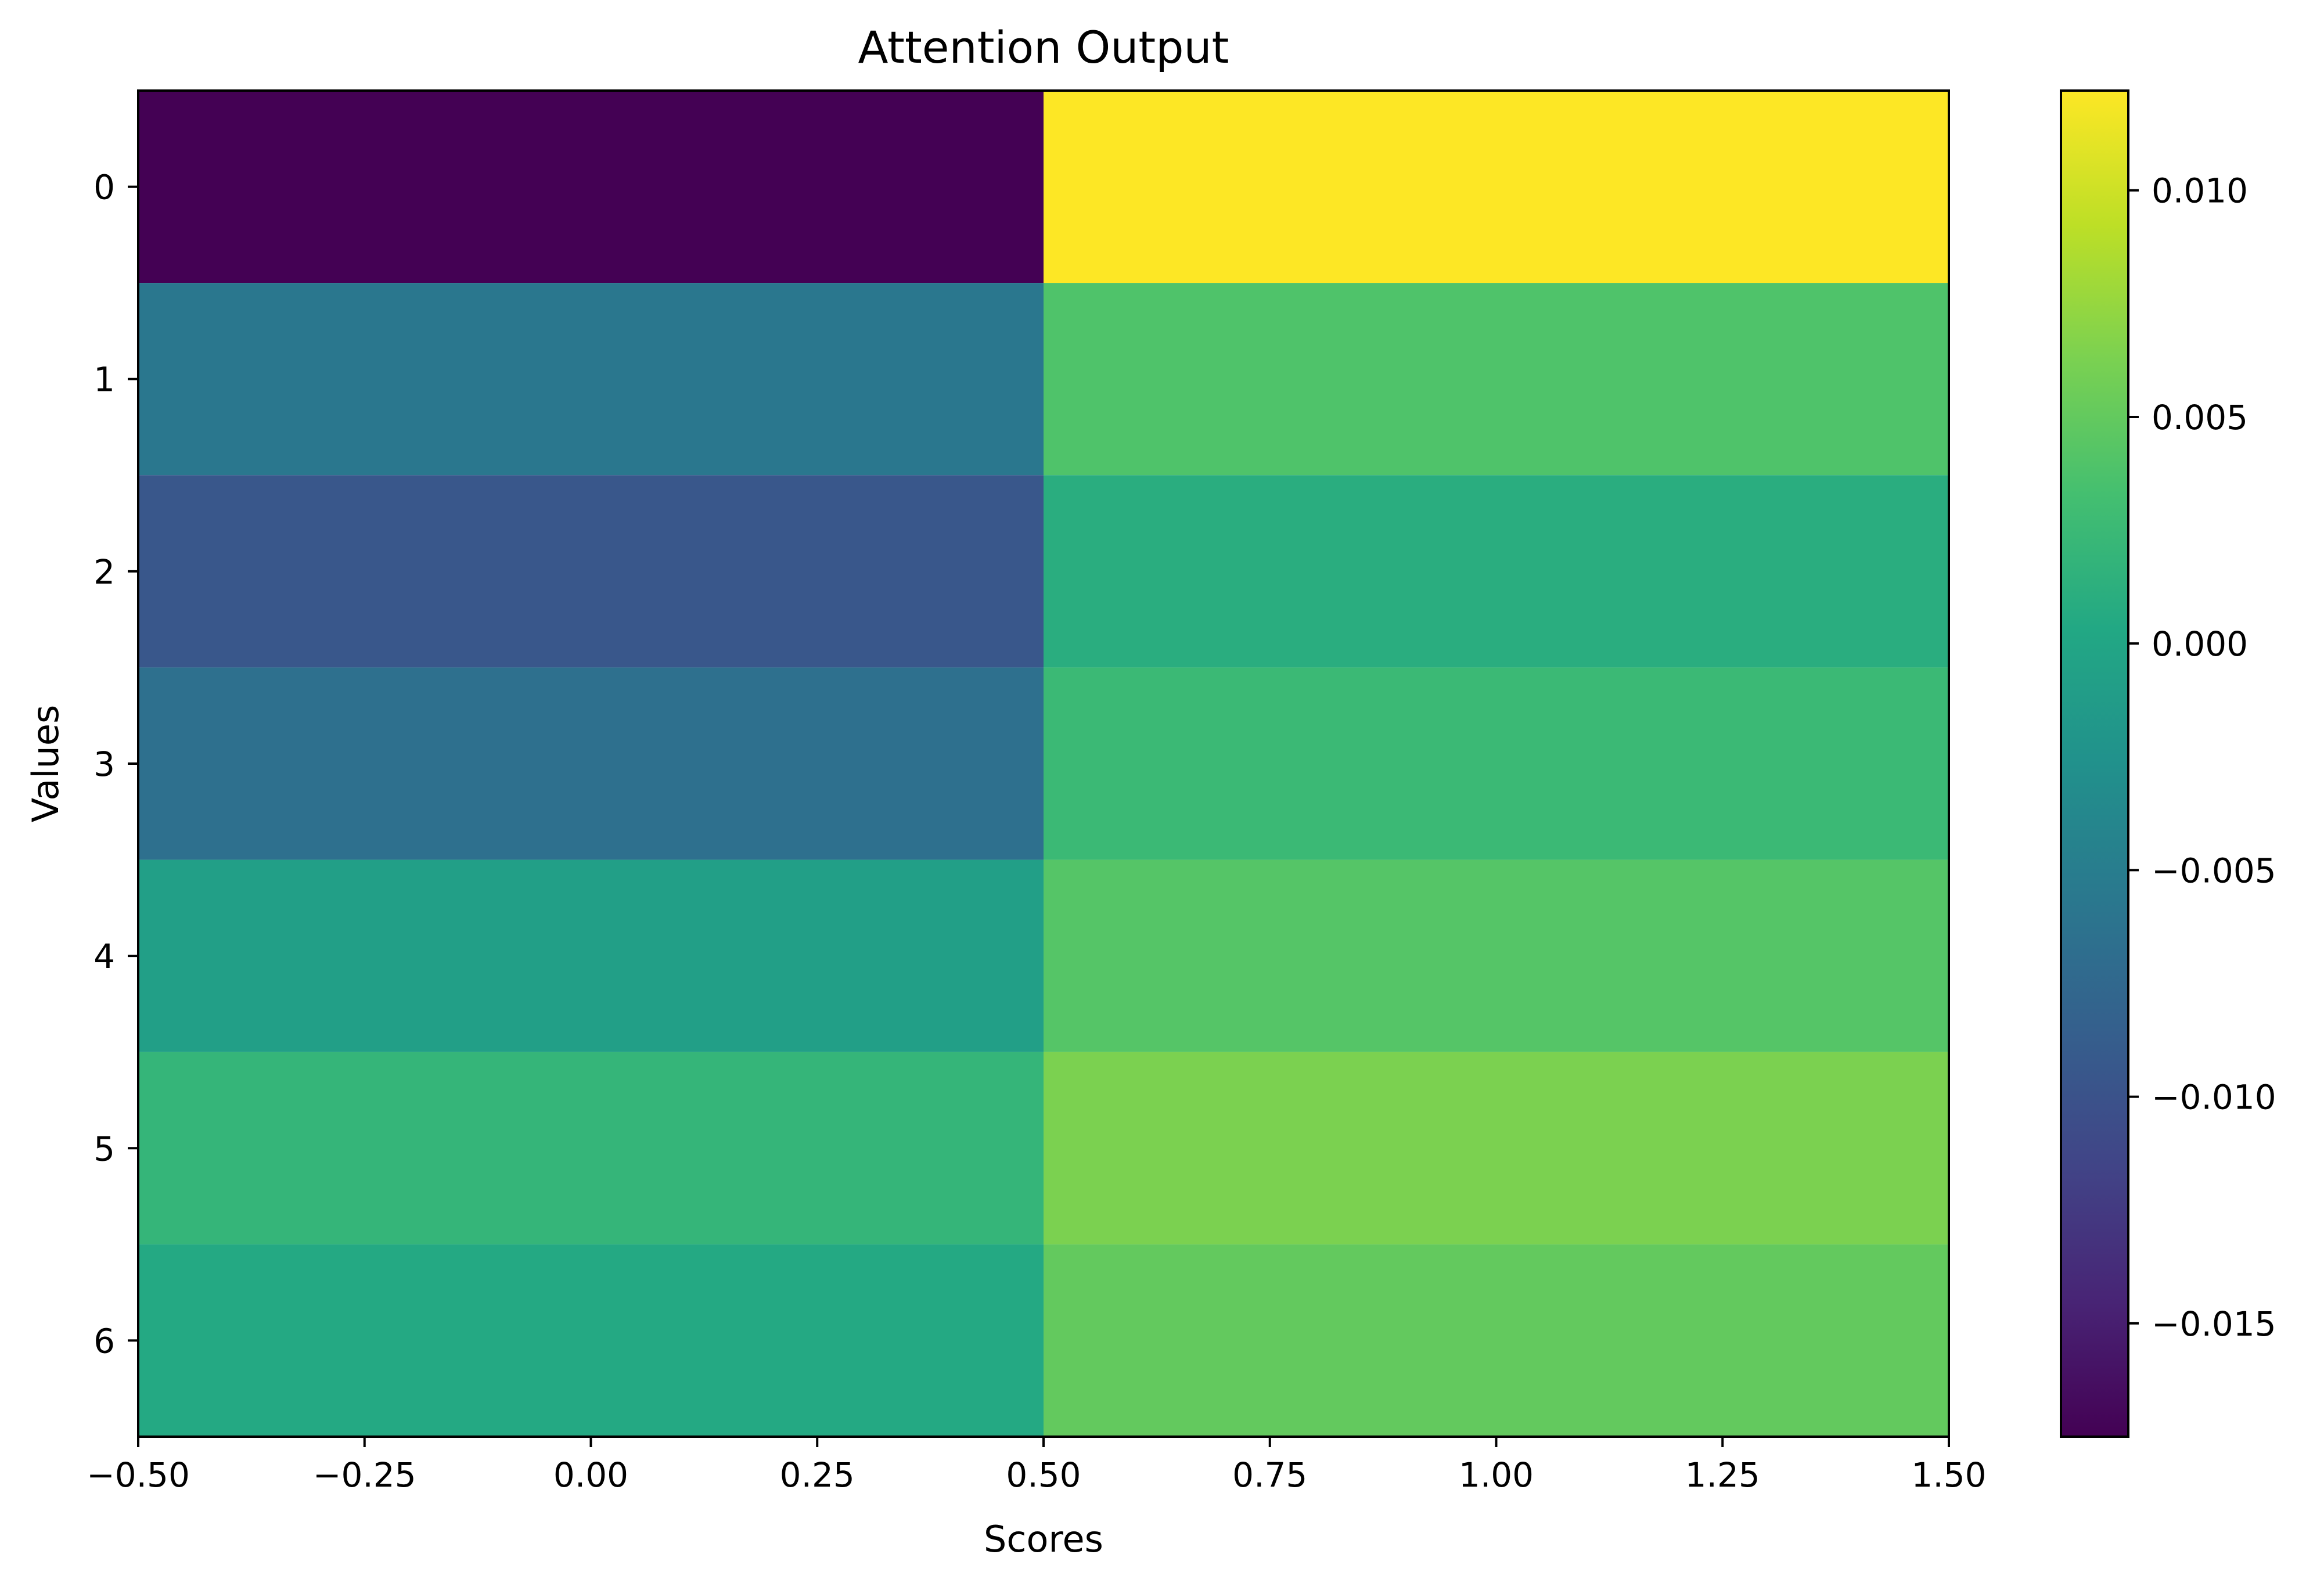 This screenshot has width=2324, height=1583. What do you see at coordinates (2200, 418) in the screenshot?
I see `colorbar-tick-label: 0.005` at bounding box center [2200, 418].